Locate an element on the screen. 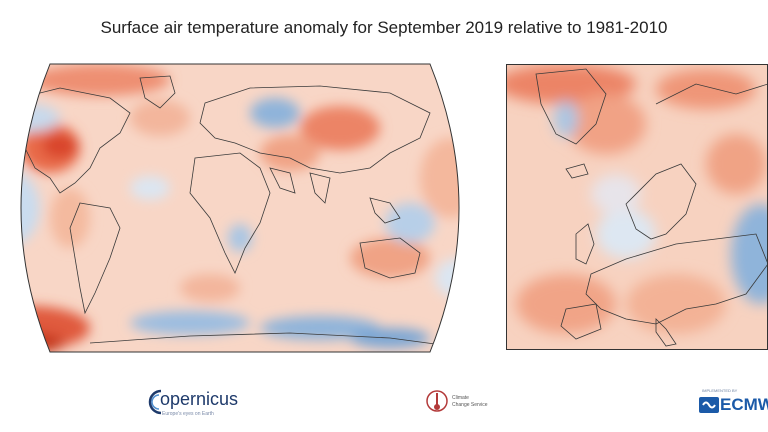  c3s-line2: Change Service is located at coordinates (470, 405).